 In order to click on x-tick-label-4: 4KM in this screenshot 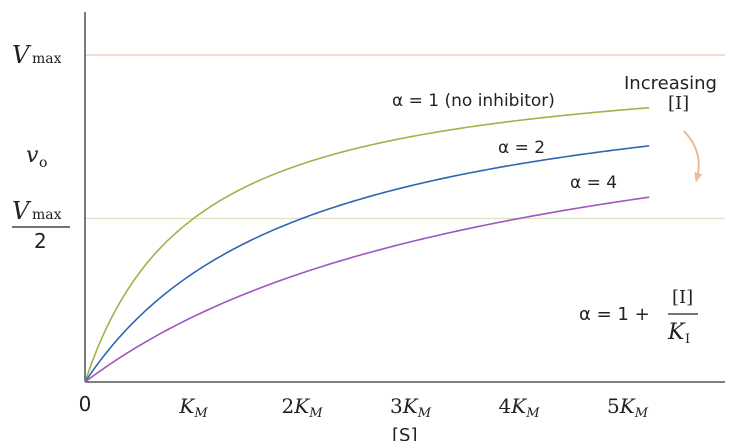, I will do `click(520, 407)`.